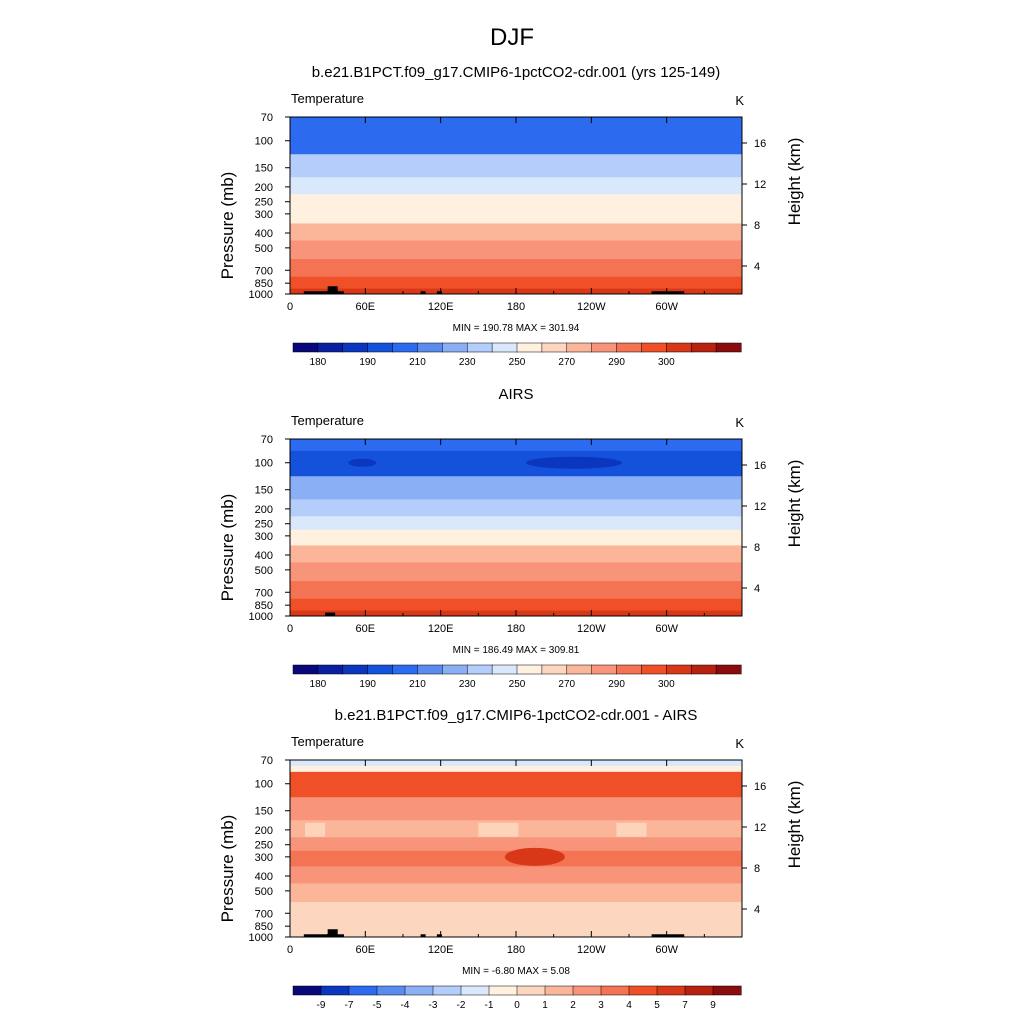 Image resolution: width=1024 pixels, height=1024 pixels. Describe the element at coordinates (264, 203) in the screenshot. I see `y-tick-label: 250` at that location.